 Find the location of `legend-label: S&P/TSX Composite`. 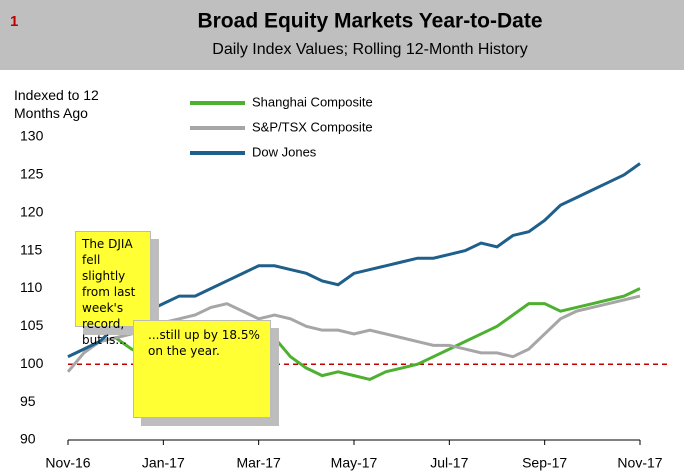

legend-label: S&P/TSX Composite is located at coordinates (312, 126).